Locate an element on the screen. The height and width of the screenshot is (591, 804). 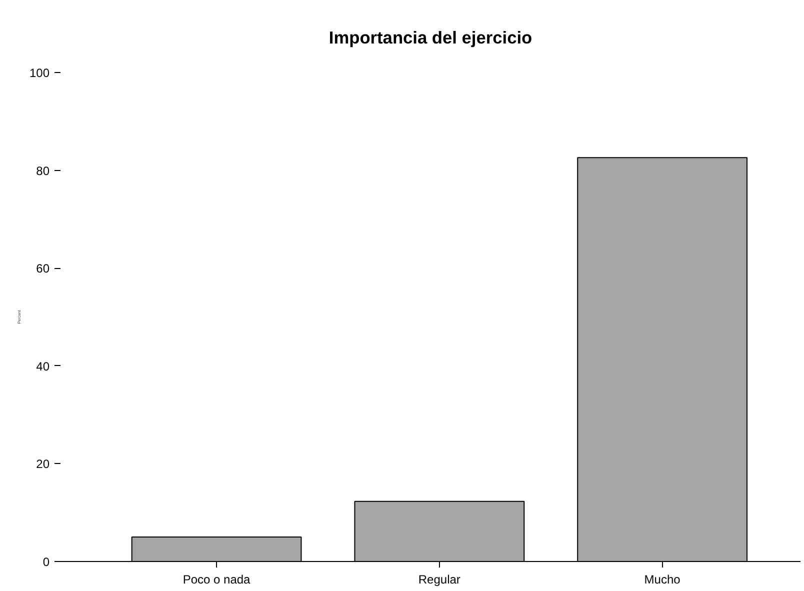
y-tick-label: 40 is located at coordinates (43, 366).